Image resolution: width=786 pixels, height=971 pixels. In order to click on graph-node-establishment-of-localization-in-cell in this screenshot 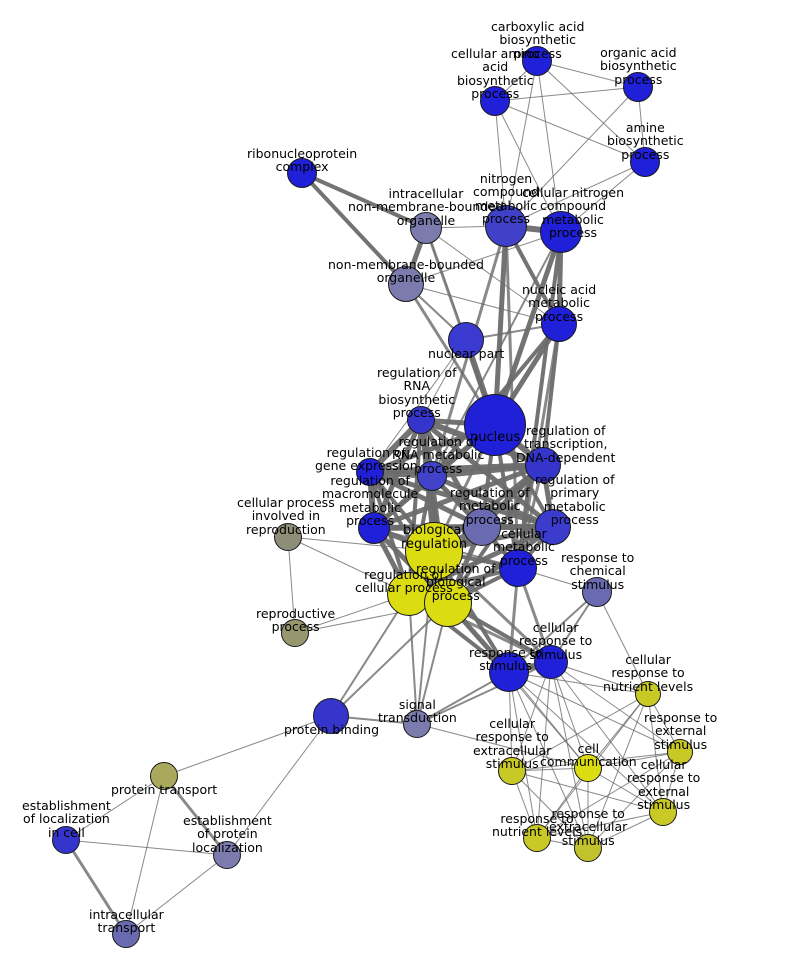, I will do `click(66, 840)`.